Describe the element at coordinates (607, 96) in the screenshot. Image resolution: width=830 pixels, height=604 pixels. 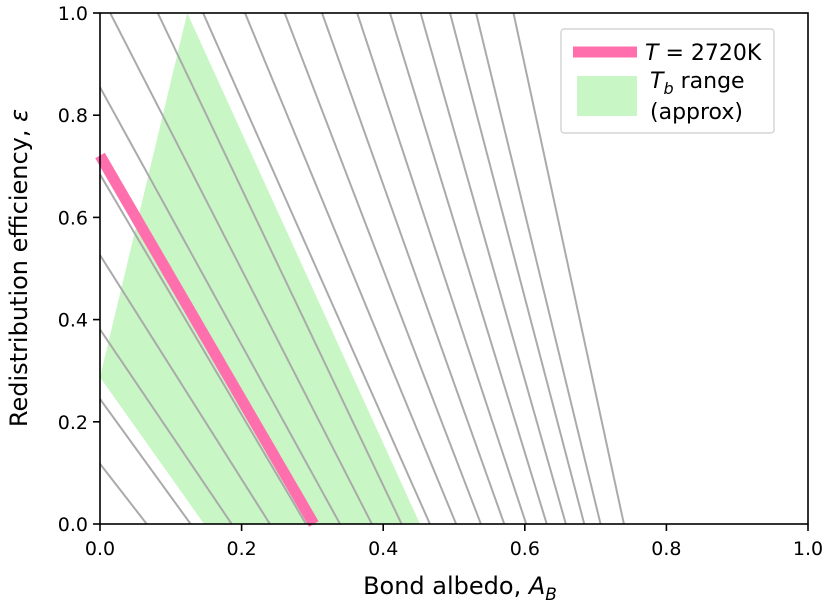
I see `legend-band-swatch` at that location.